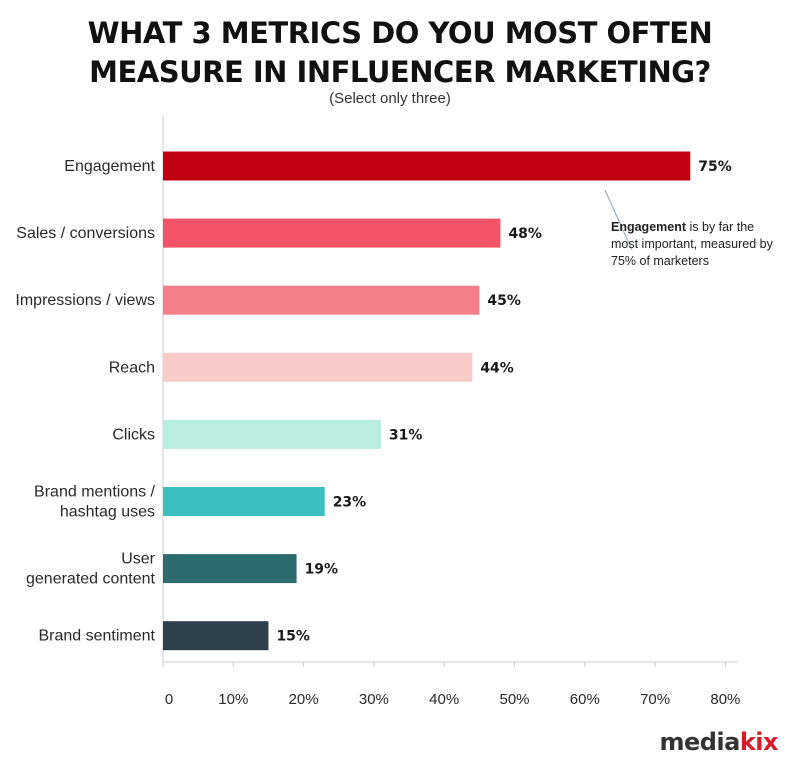 The width and height of the screenshot is (800, 770). Describe the element at coordinates (444, 699) in the screenshot. I see `x-tick-label: 40%` at that location.